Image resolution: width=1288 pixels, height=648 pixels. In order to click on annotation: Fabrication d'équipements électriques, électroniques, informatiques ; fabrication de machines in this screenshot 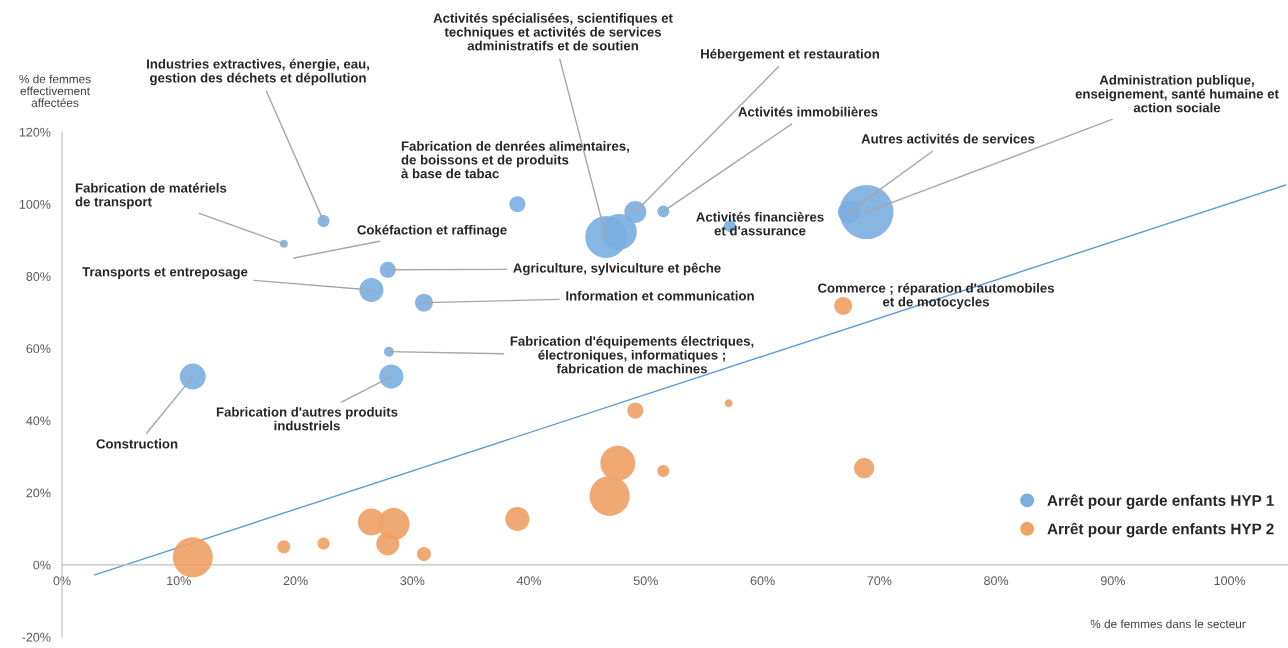, I will do `click(632, 354)`.